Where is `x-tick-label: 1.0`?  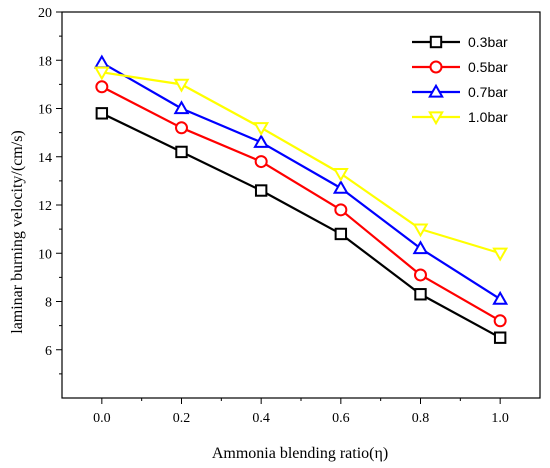 x-tick-label: 1.0 is located at coordinates (500, 418).